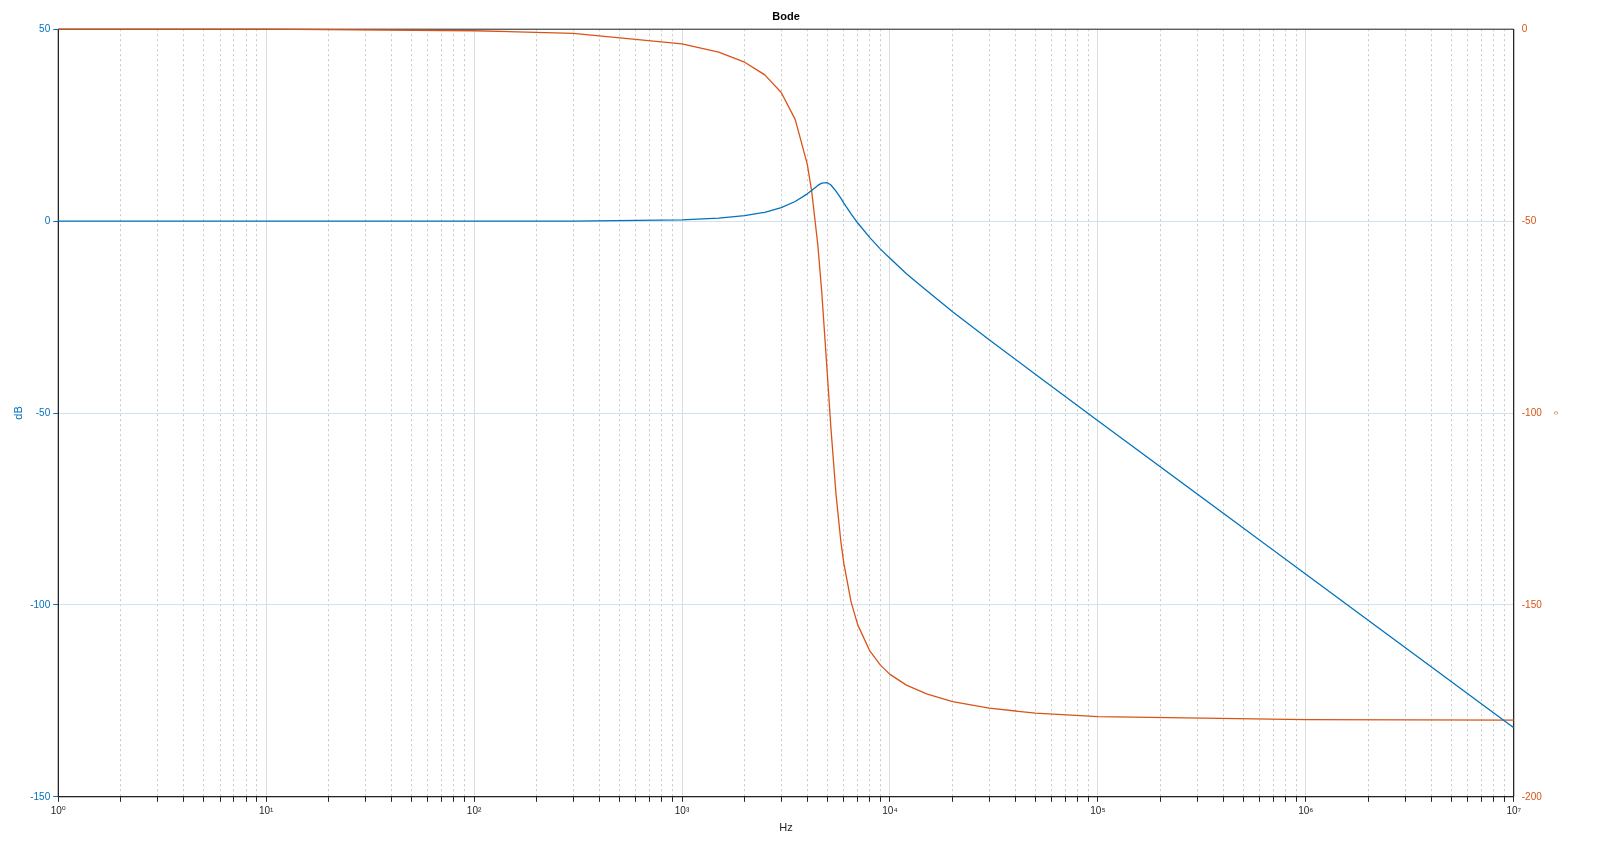  What do you see at coordinates (266, 810) in the screenshot?
I see `x-tick-label: 10¹` at bounding box center [266, 810].